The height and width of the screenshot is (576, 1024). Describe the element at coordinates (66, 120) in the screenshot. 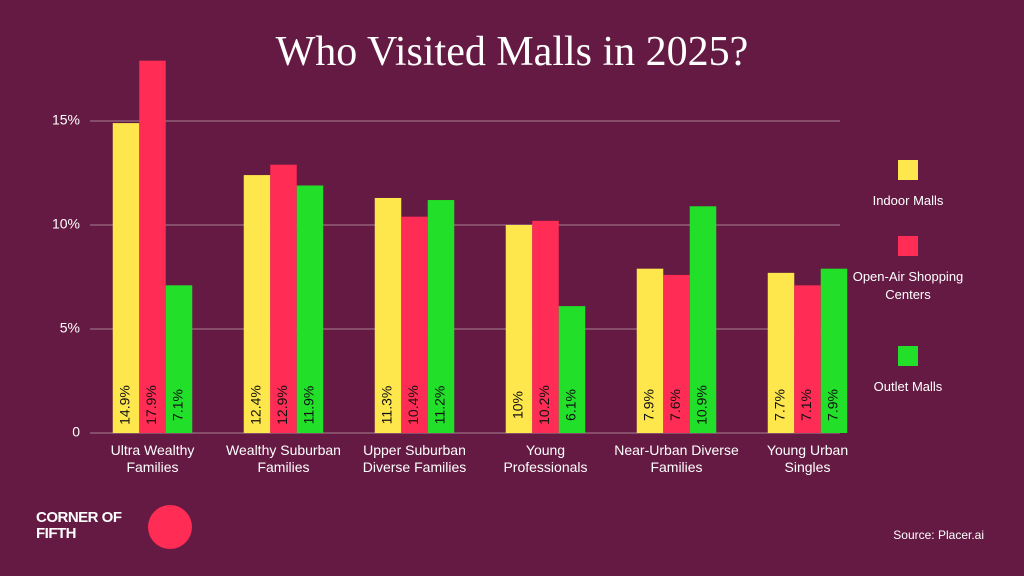

I see `y-tick-label: 15%` at that location.